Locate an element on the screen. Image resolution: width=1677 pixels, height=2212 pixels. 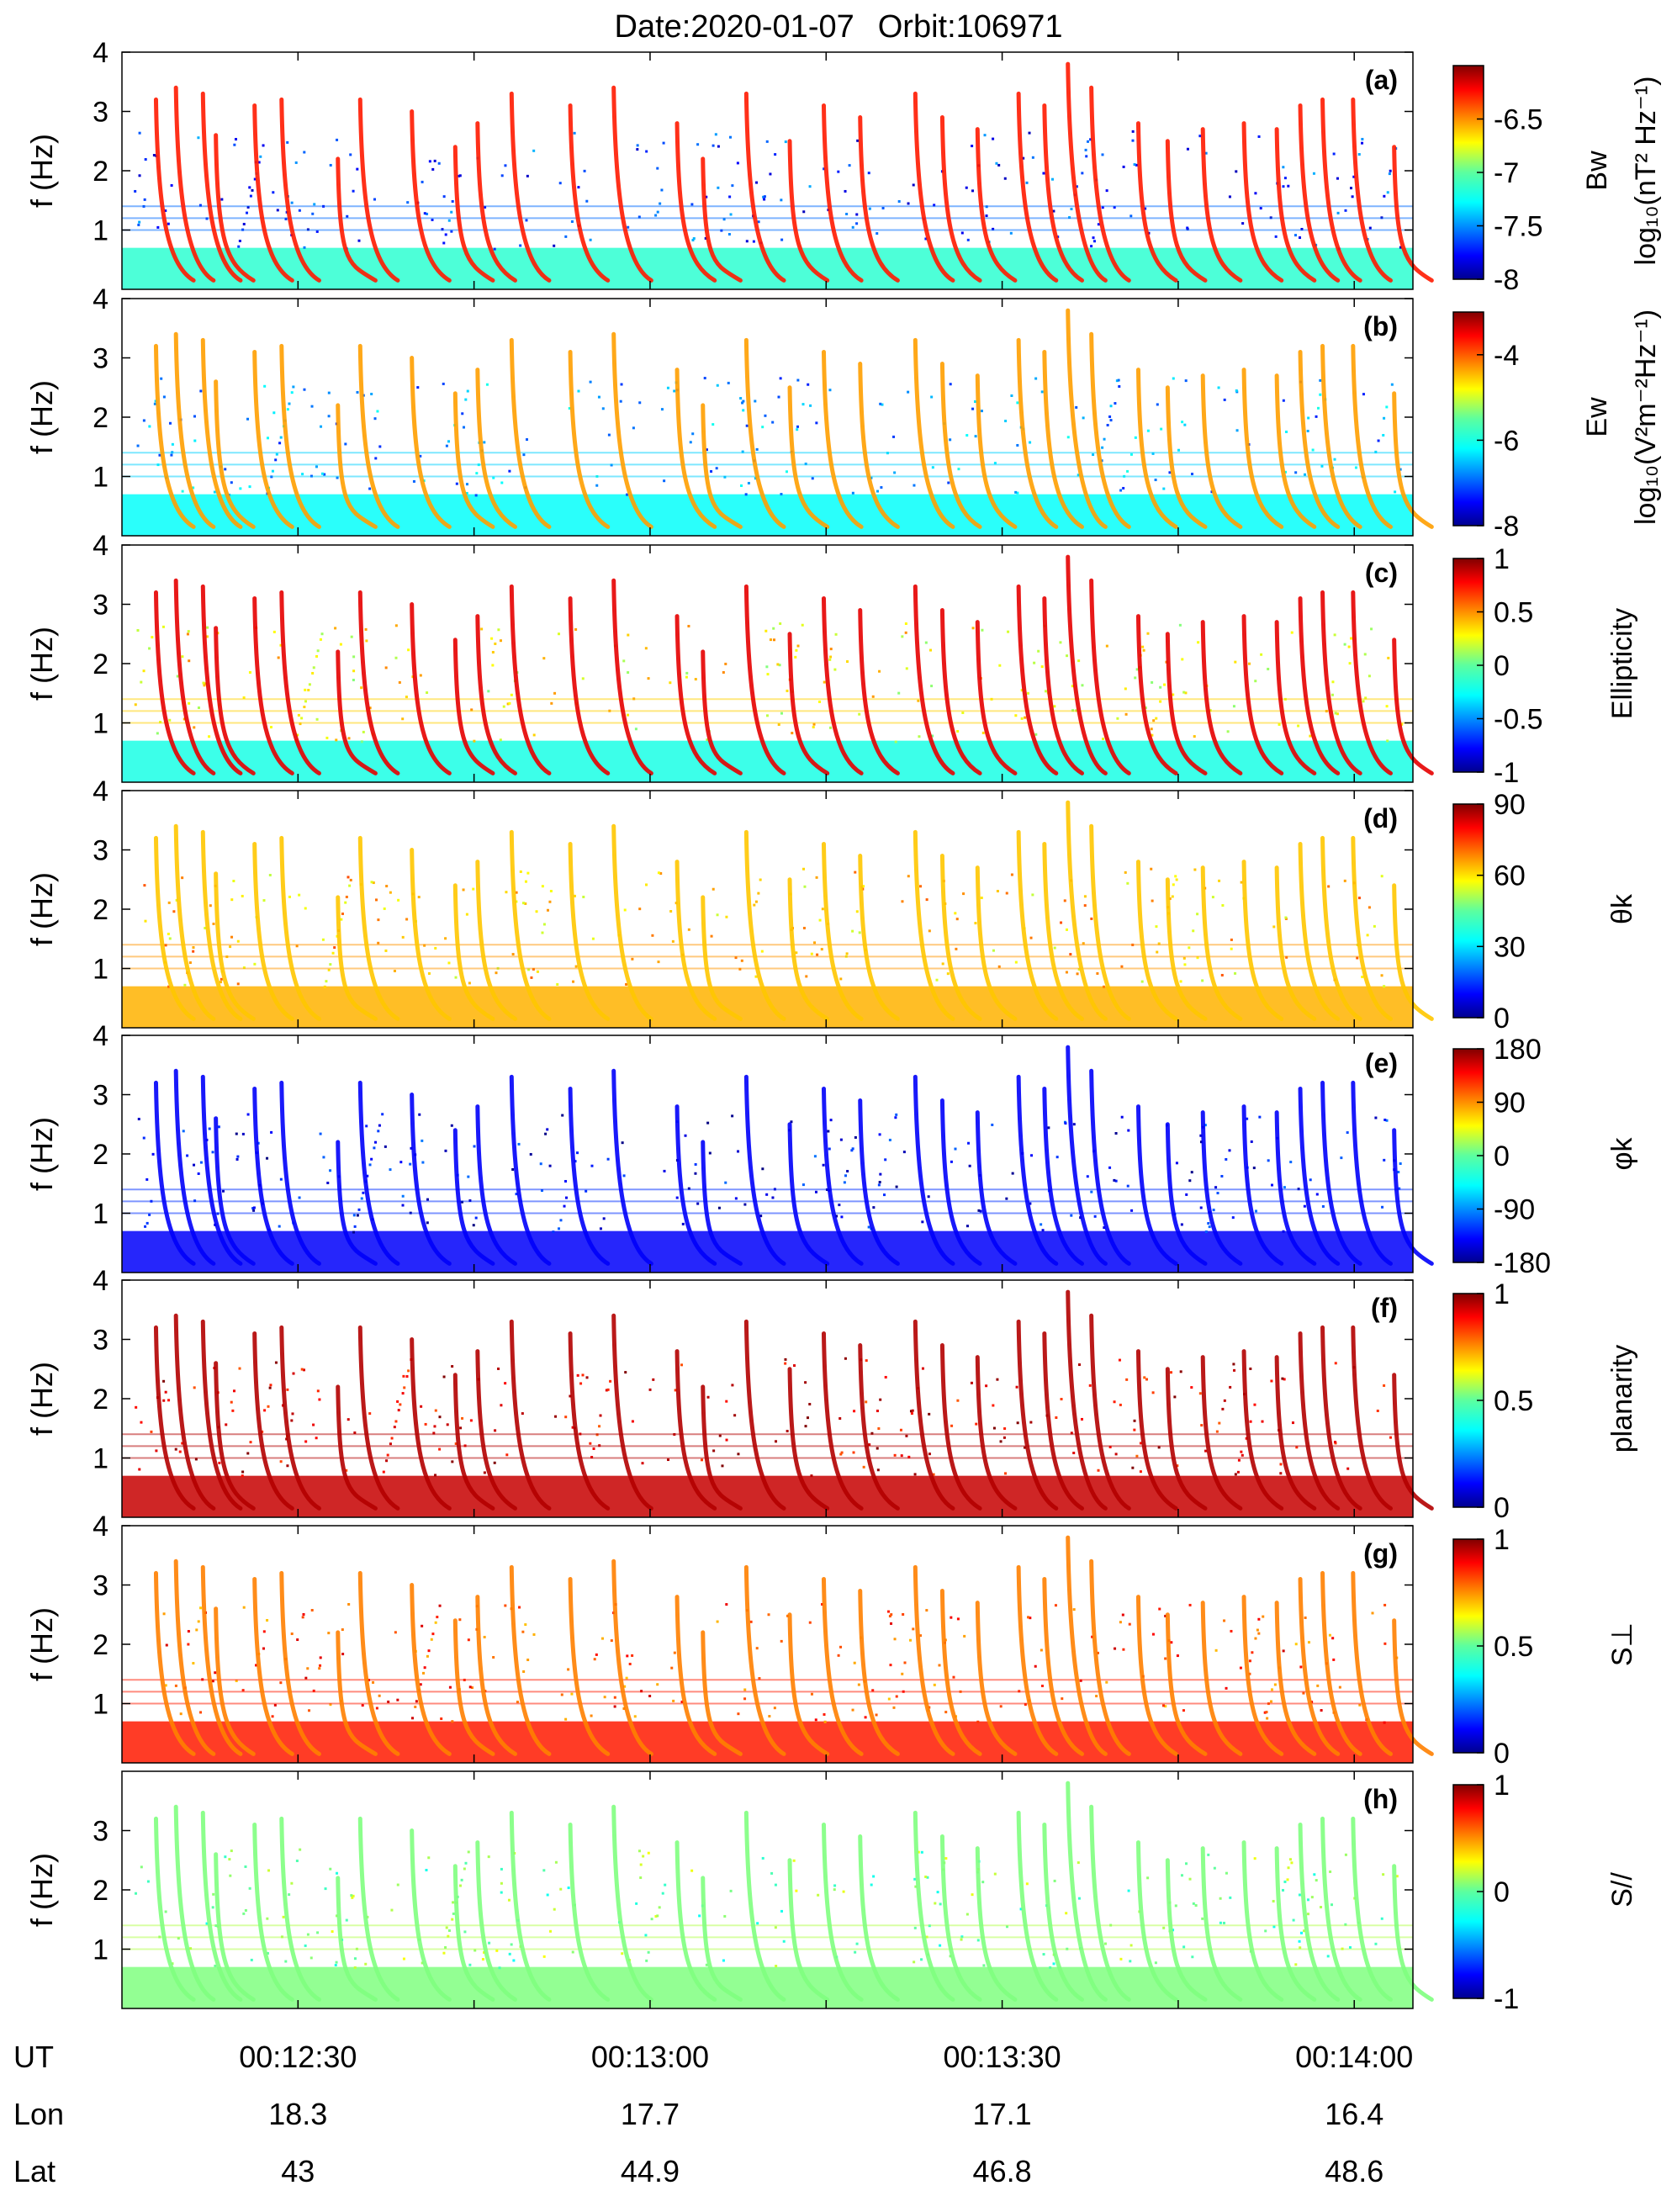
panel-tag: (b) is located at coordinates (1380, 326).